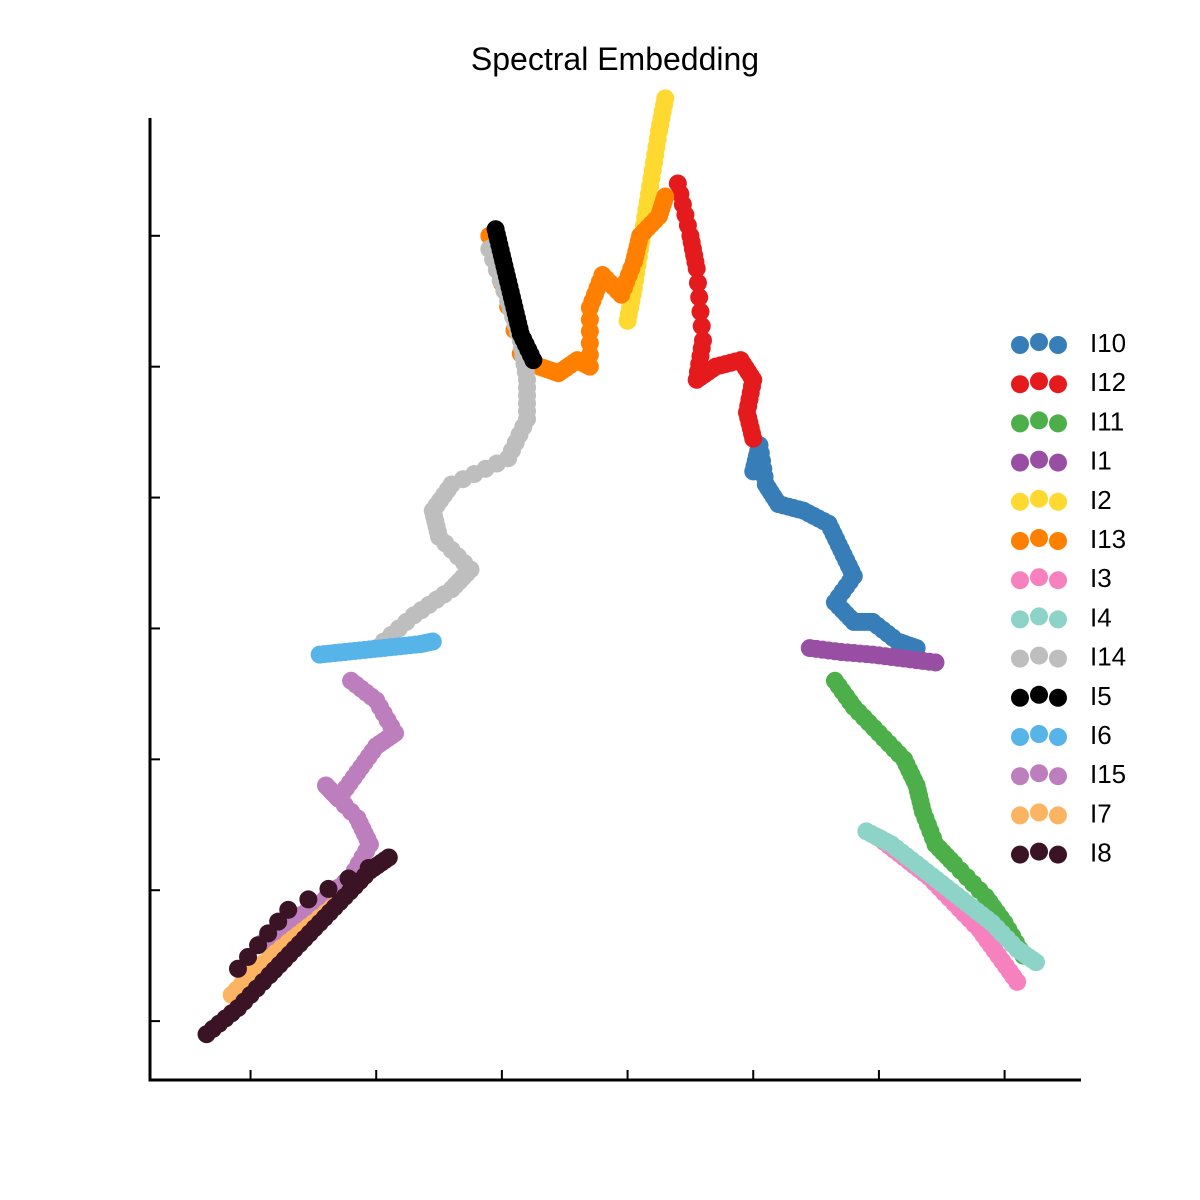  What do you see at coordinates (1067, 421) in the screenshot?
I see `legend-item-I11: I11` at bounding box center [1067, 421].